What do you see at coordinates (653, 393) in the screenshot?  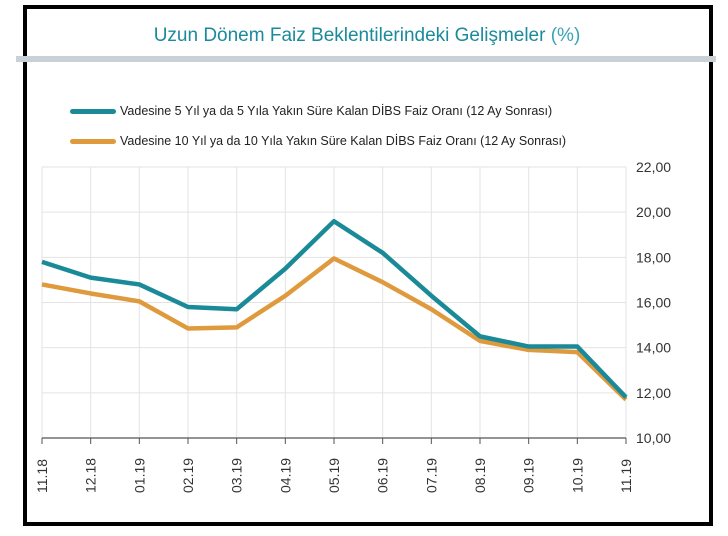 I see `y-tick-label: 12,00` at bounding box center [653, 393].